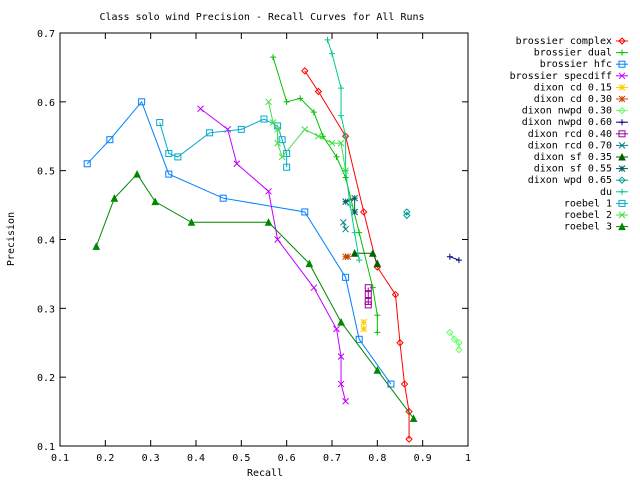 This screenshot has height=480, width=640. What do you see at coordinates (606, 192) in the screenshot?
I see `legend-label: du` at bounding box center [606, 192].